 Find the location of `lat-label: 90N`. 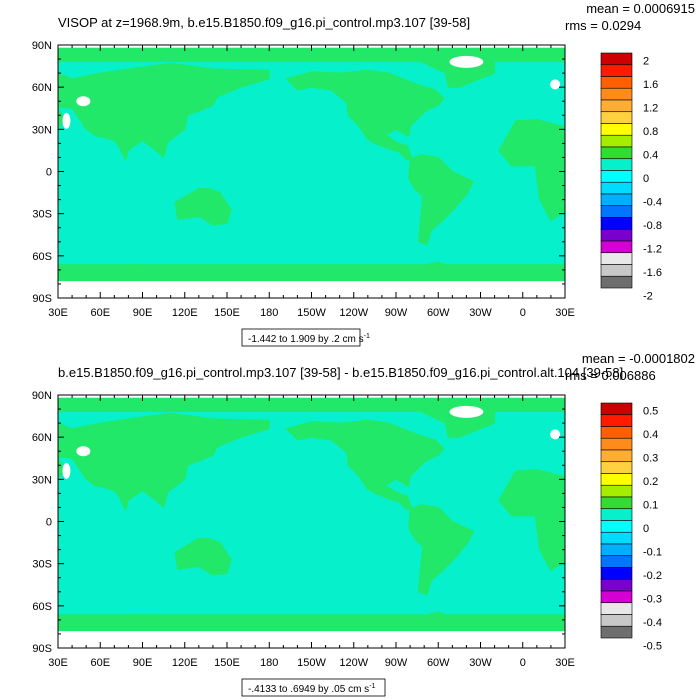

lat-label: 90N is located at coordinates (42, 46).